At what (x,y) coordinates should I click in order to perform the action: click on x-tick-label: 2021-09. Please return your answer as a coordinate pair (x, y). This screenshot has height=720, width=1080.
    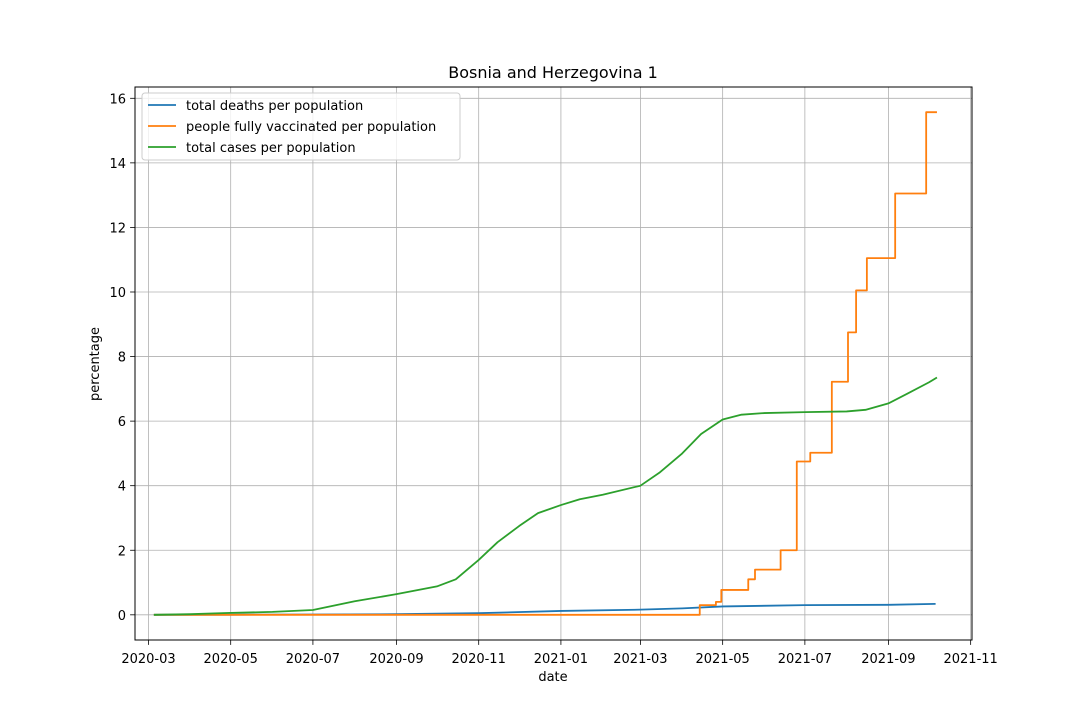
    Looking at the image, I should click on (888, 659).